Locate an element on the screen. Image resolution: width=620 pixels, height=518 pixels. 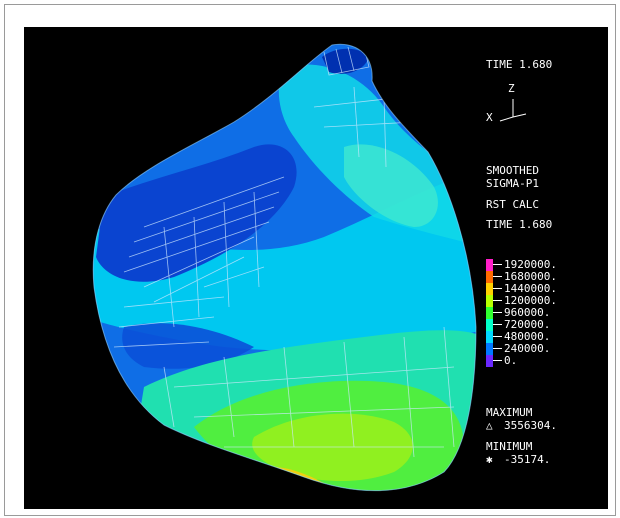
minimum-value: -35174. is located at coordinates (527, 459).